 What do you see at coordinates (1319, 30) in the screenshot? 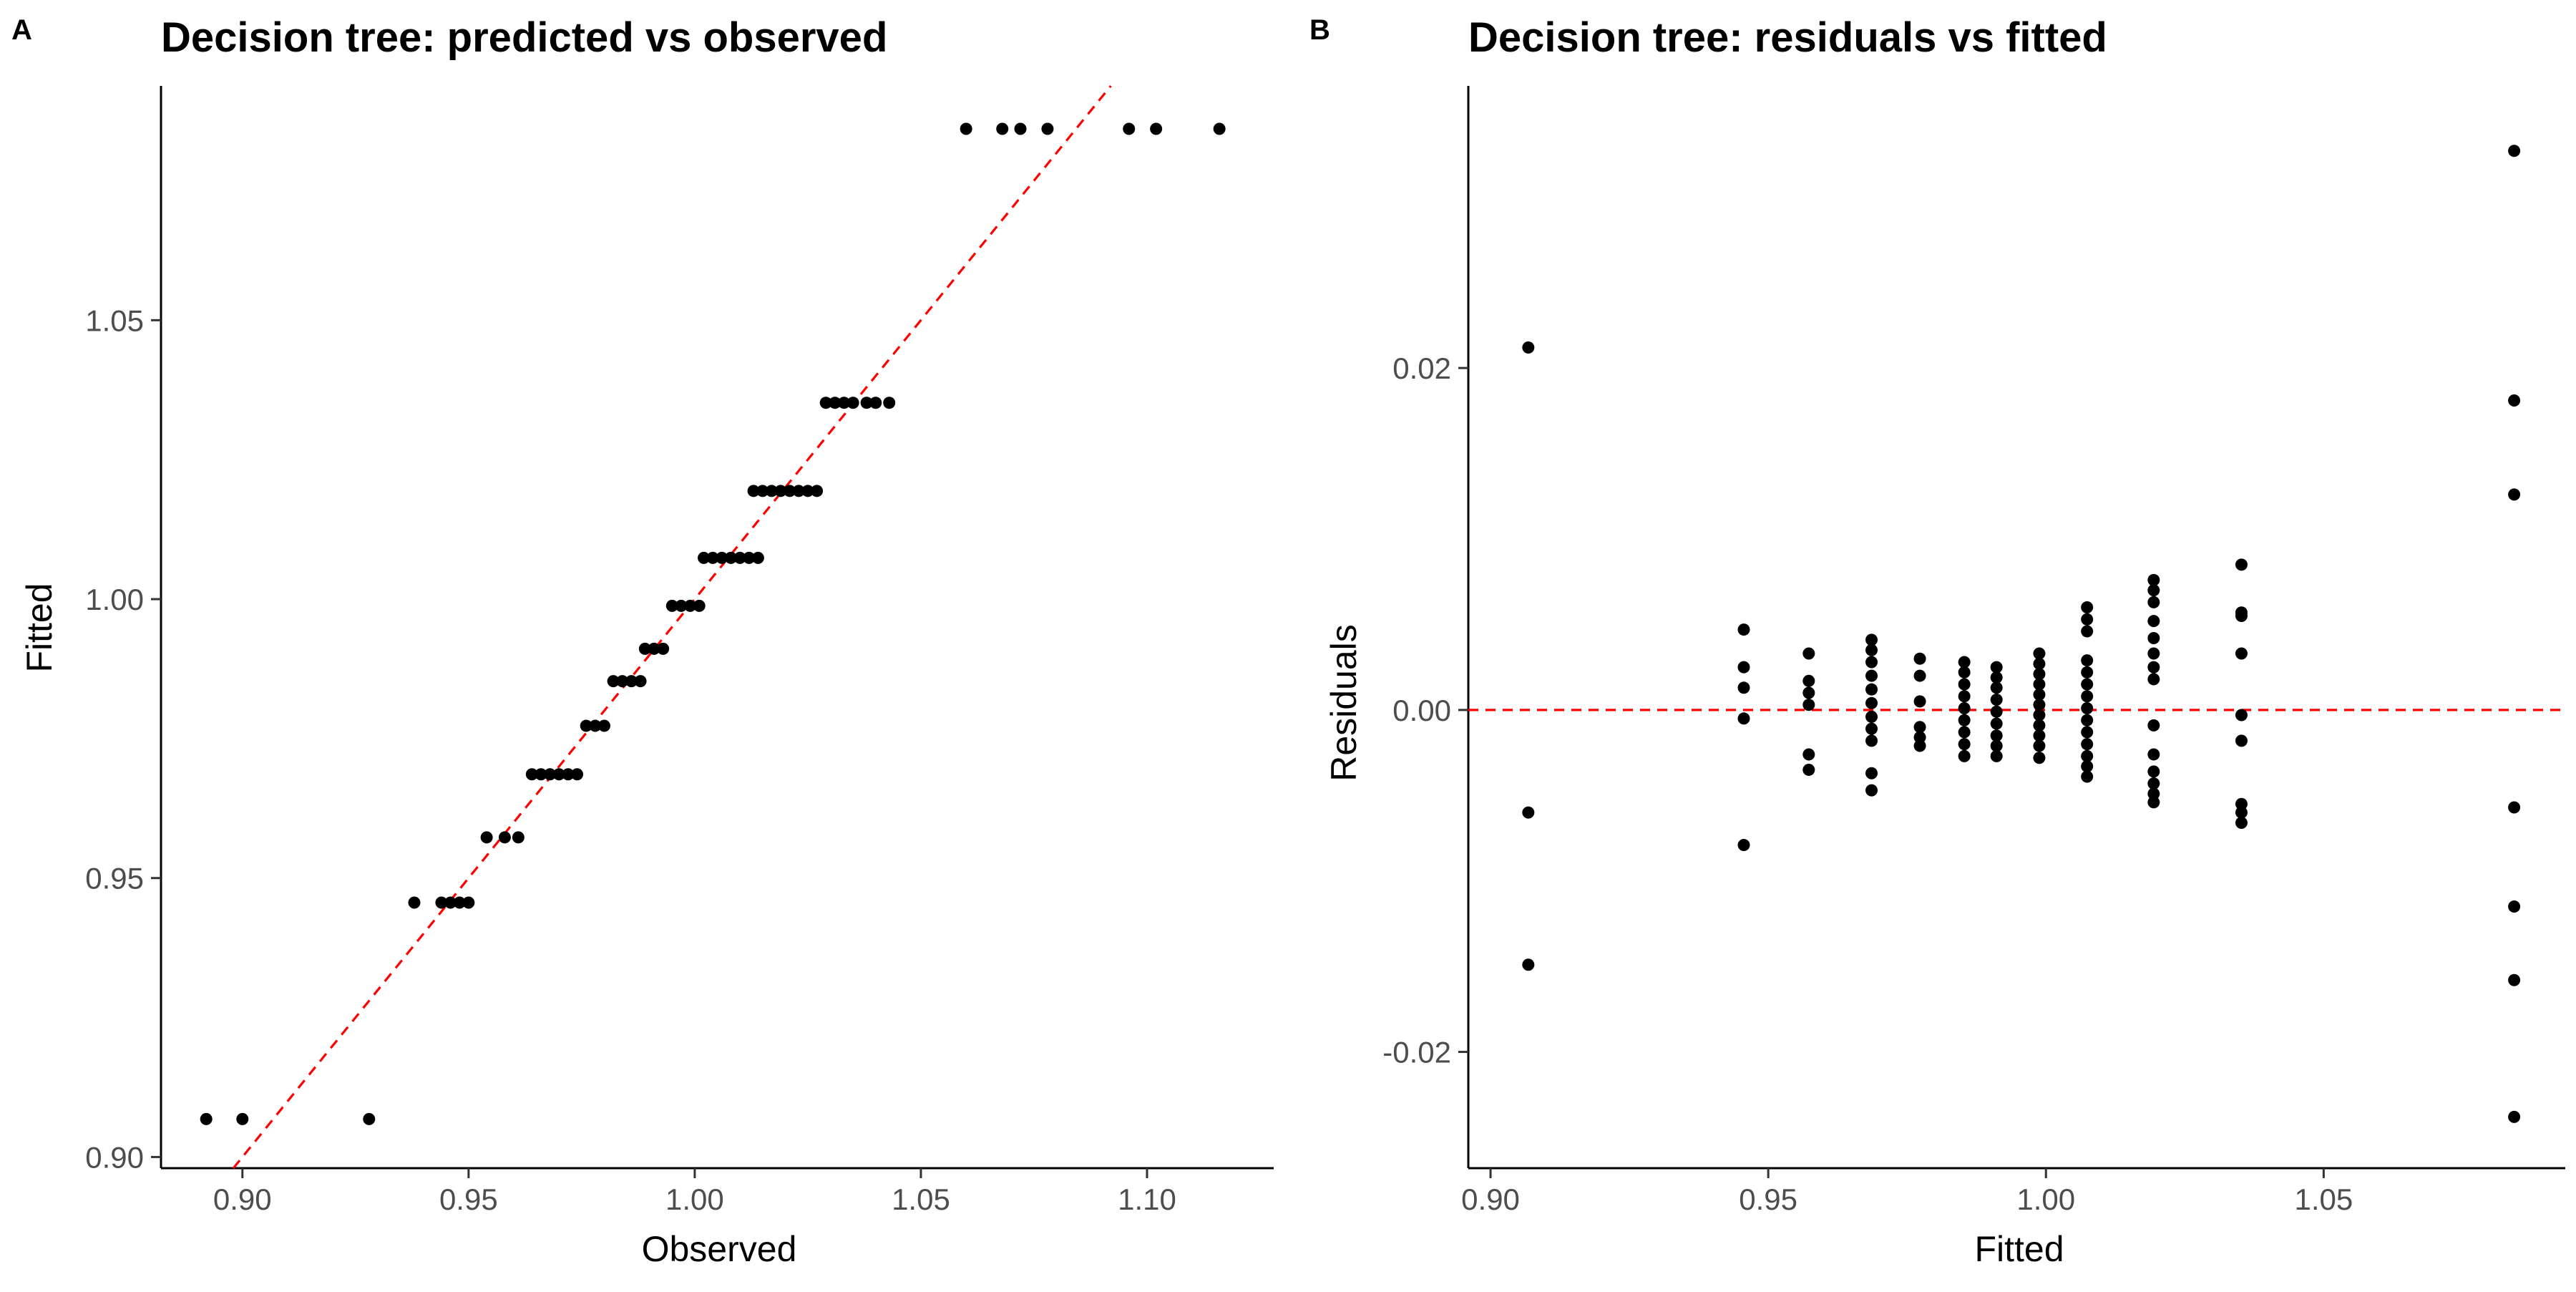
I see `panel-label: B` at bounding box center [1319, 30].